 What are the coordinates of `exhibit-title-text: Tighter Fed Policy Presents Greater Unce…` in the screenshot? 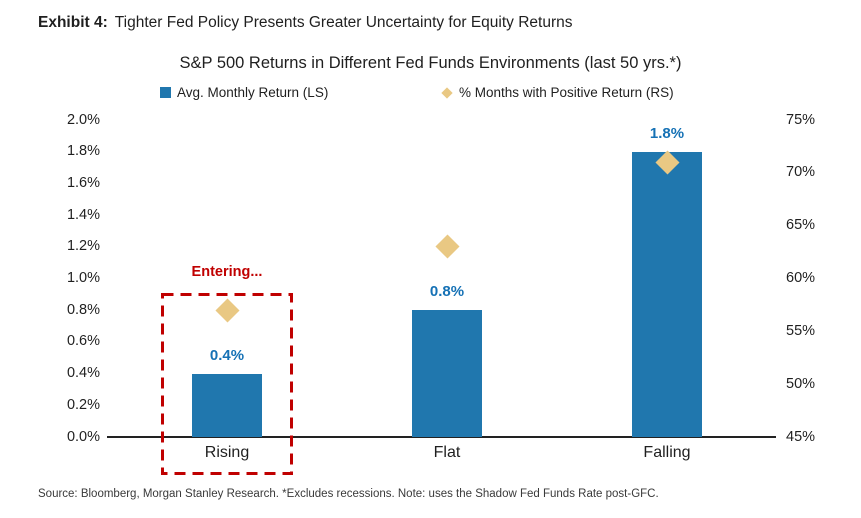 It's located at (343, 22).